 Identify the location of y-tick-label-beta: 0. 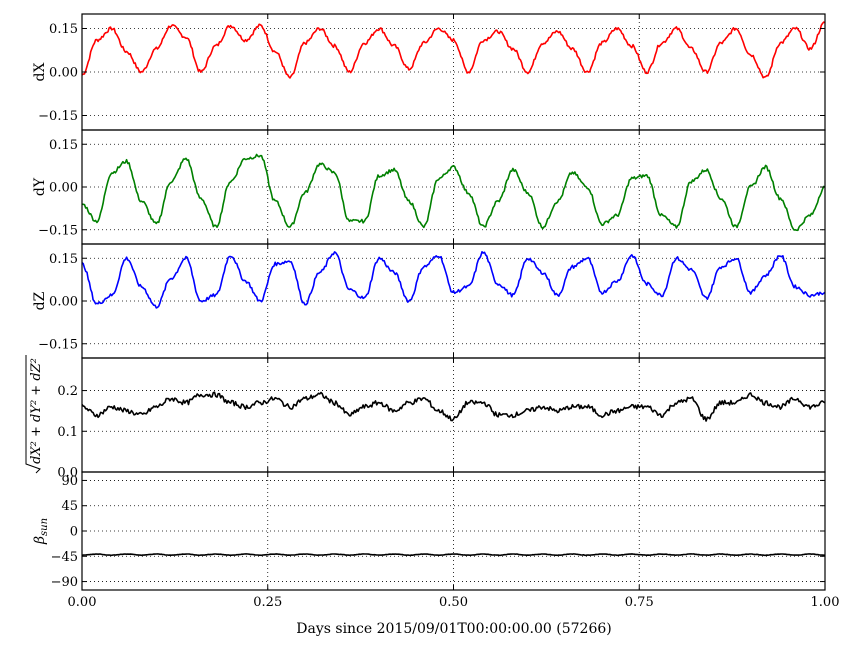
(74, 532).